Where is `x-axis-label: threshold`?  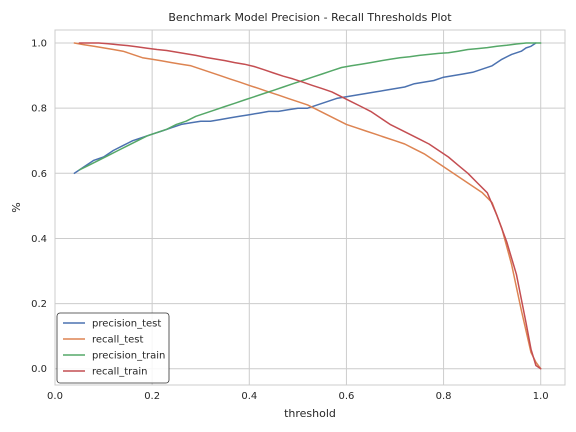
x-axis-label: threshold is located at coordinates (310, 413).